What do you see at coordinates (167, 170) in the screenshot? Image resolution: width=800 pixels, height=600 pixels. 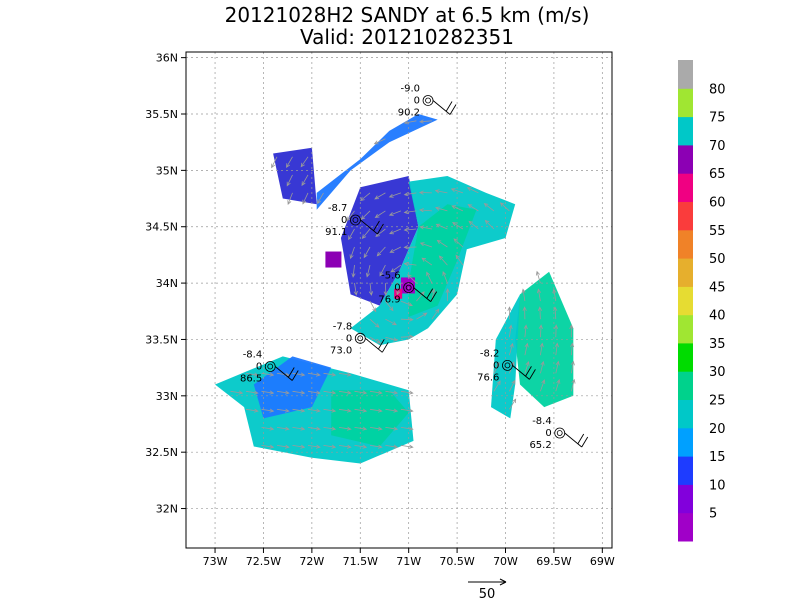 I see `y-tick-label: 35N` at bounding box center [167, 170].